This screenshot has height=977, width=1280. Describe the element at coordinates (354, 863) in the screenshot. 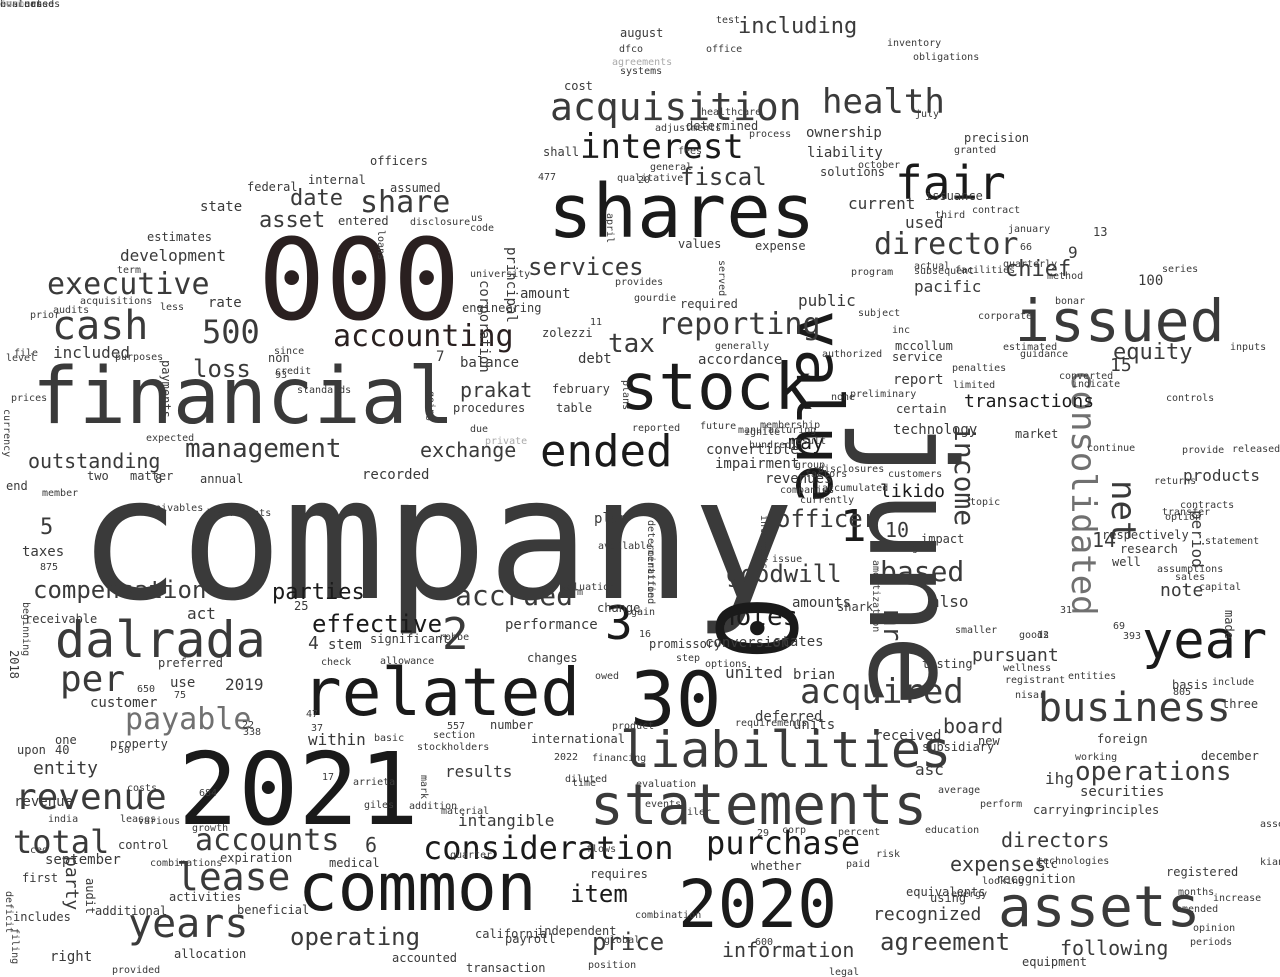

I see `word-205: medical` at that location.